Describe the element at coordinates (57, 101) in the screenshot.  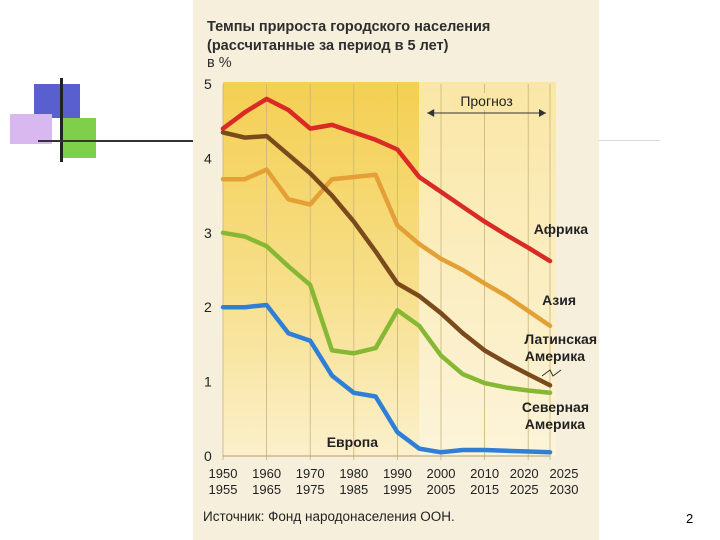
I see `decor-blue-square` at that location.